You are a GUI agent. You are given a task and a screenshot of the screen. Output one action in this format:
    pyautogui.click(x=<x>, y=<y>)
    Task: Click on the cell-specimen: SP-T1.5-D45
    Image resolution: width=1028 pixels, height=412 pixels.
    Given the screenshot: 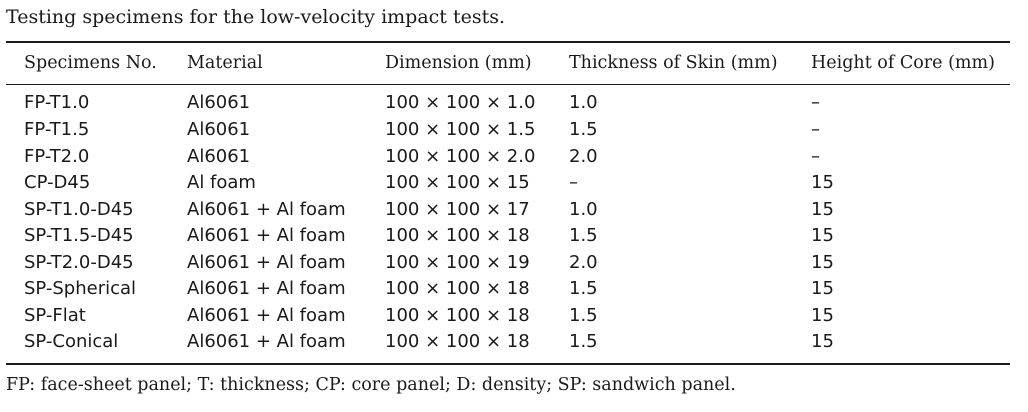 What is the action you would take?
    pyautogui.click(x=79, y=235)
    